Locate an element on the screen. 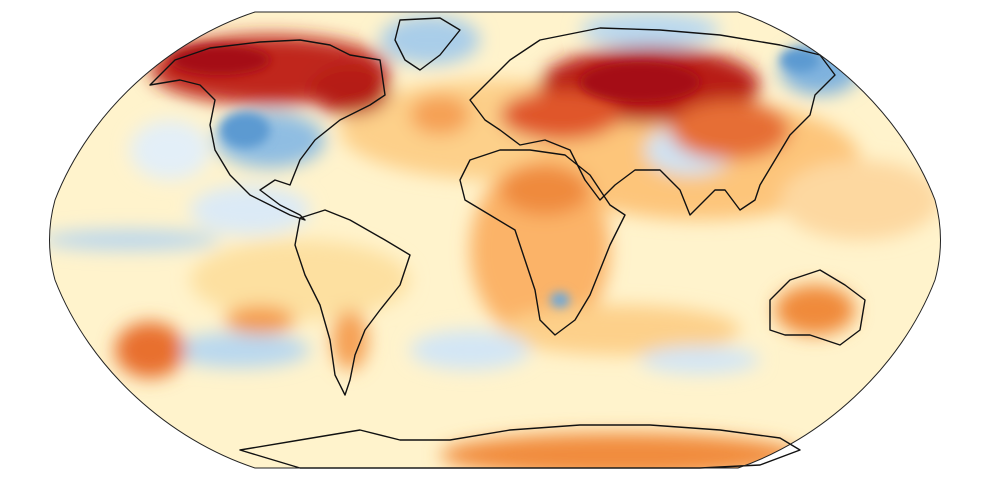  north-america-coast is located at coordinates (267, 130).